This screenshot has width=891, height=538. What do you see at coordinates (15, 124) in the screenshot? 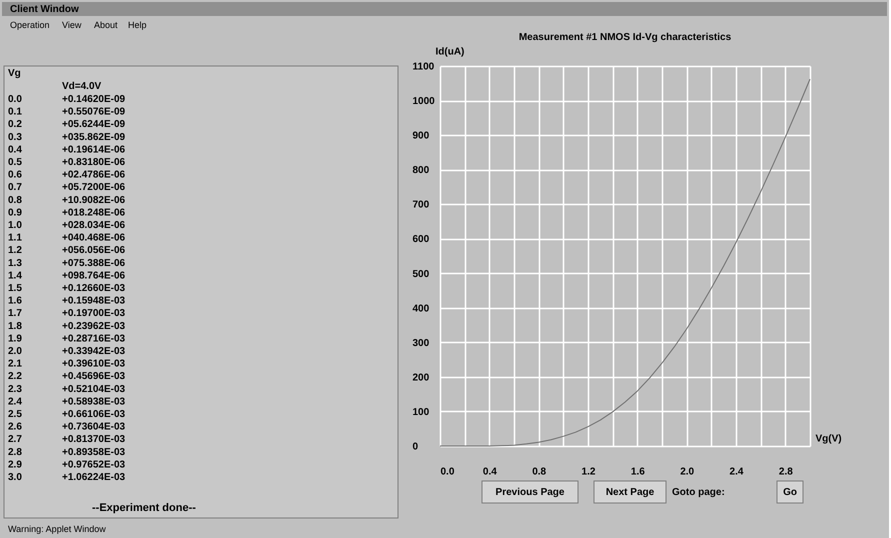
I see `text: 0.2` at bounding box center [15, 124].